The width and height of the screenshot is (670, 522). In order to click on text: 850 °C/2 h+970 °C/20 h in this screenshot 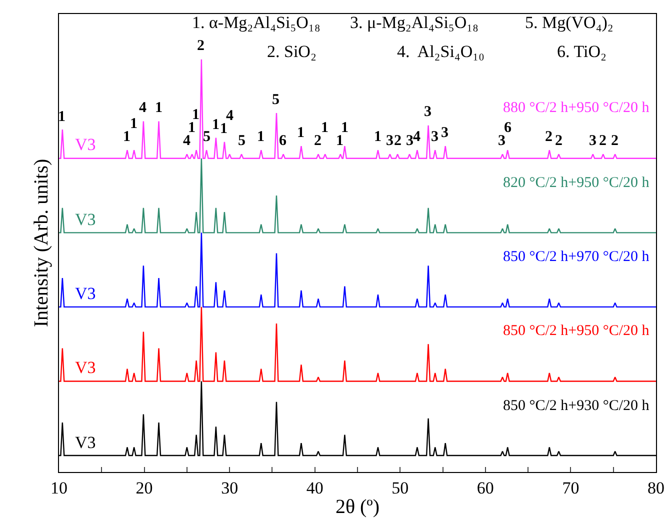, I will do `click(576, 257)`.